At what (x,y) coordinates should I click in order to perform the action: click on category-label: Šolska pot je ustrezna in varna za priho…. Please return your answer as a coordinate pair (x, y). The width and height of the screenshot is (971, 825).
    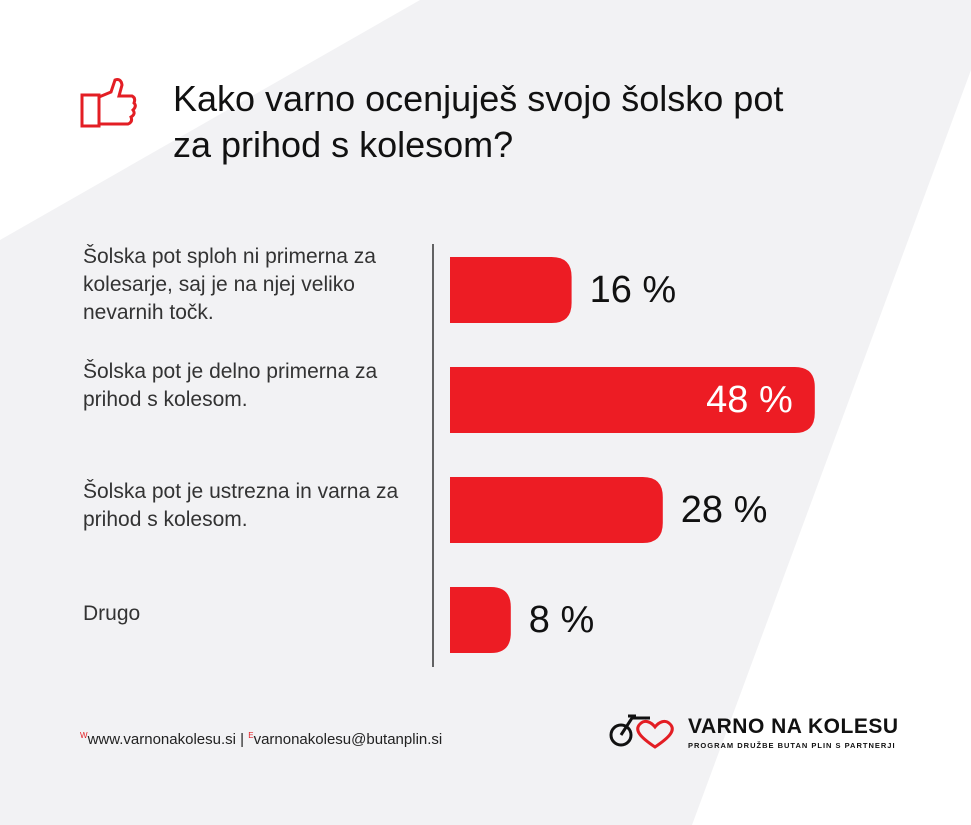
    Looking at the image, I should click on (241, 505).